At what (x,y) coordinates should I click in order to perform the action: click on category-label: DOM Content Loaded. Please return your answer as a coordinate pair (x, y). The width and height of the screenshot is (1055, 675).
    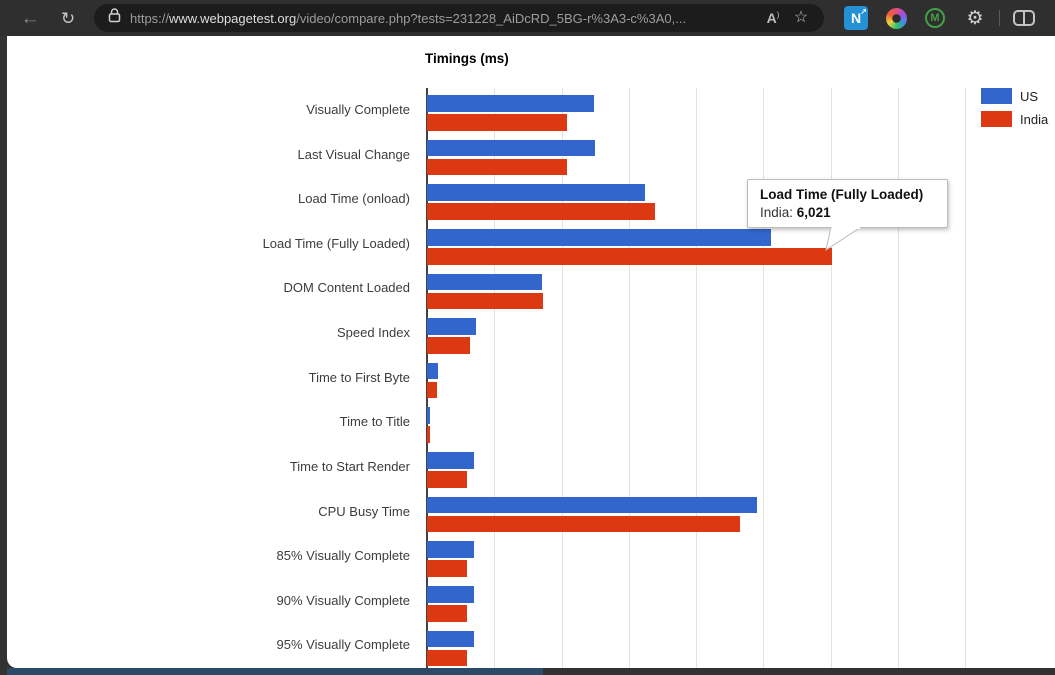
    Looking at the image, I should click on (346, 288).